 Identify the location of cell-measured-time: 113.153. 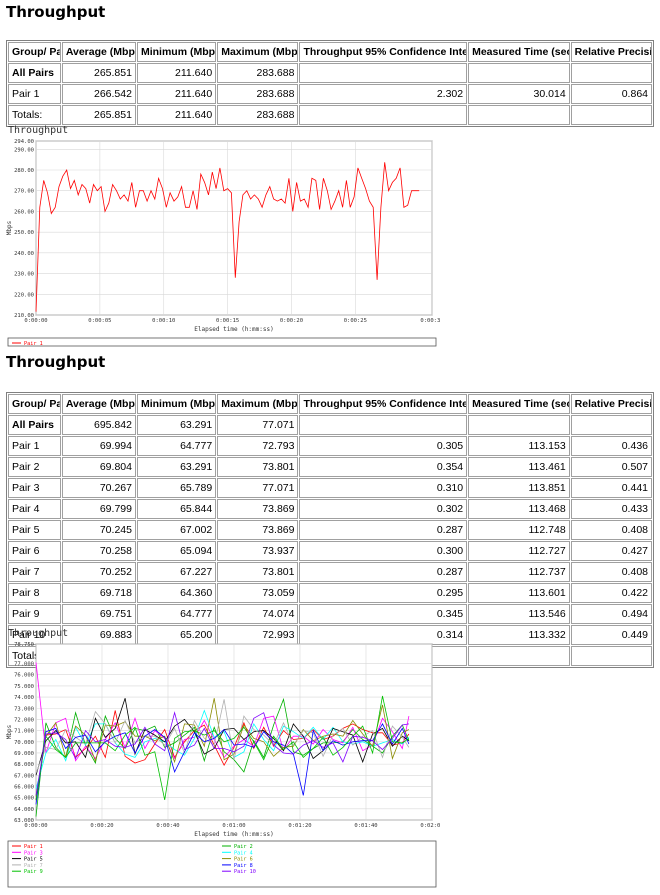
(519, 446).